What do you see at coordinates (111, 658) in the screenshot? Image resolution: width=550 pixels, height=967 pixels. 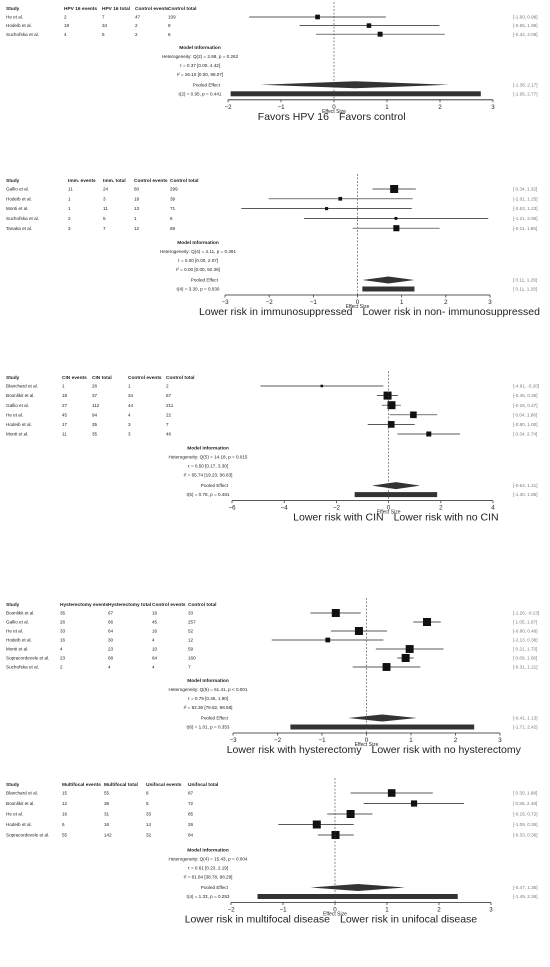 I see `study-count: 68` at bounding box center [111, 658].